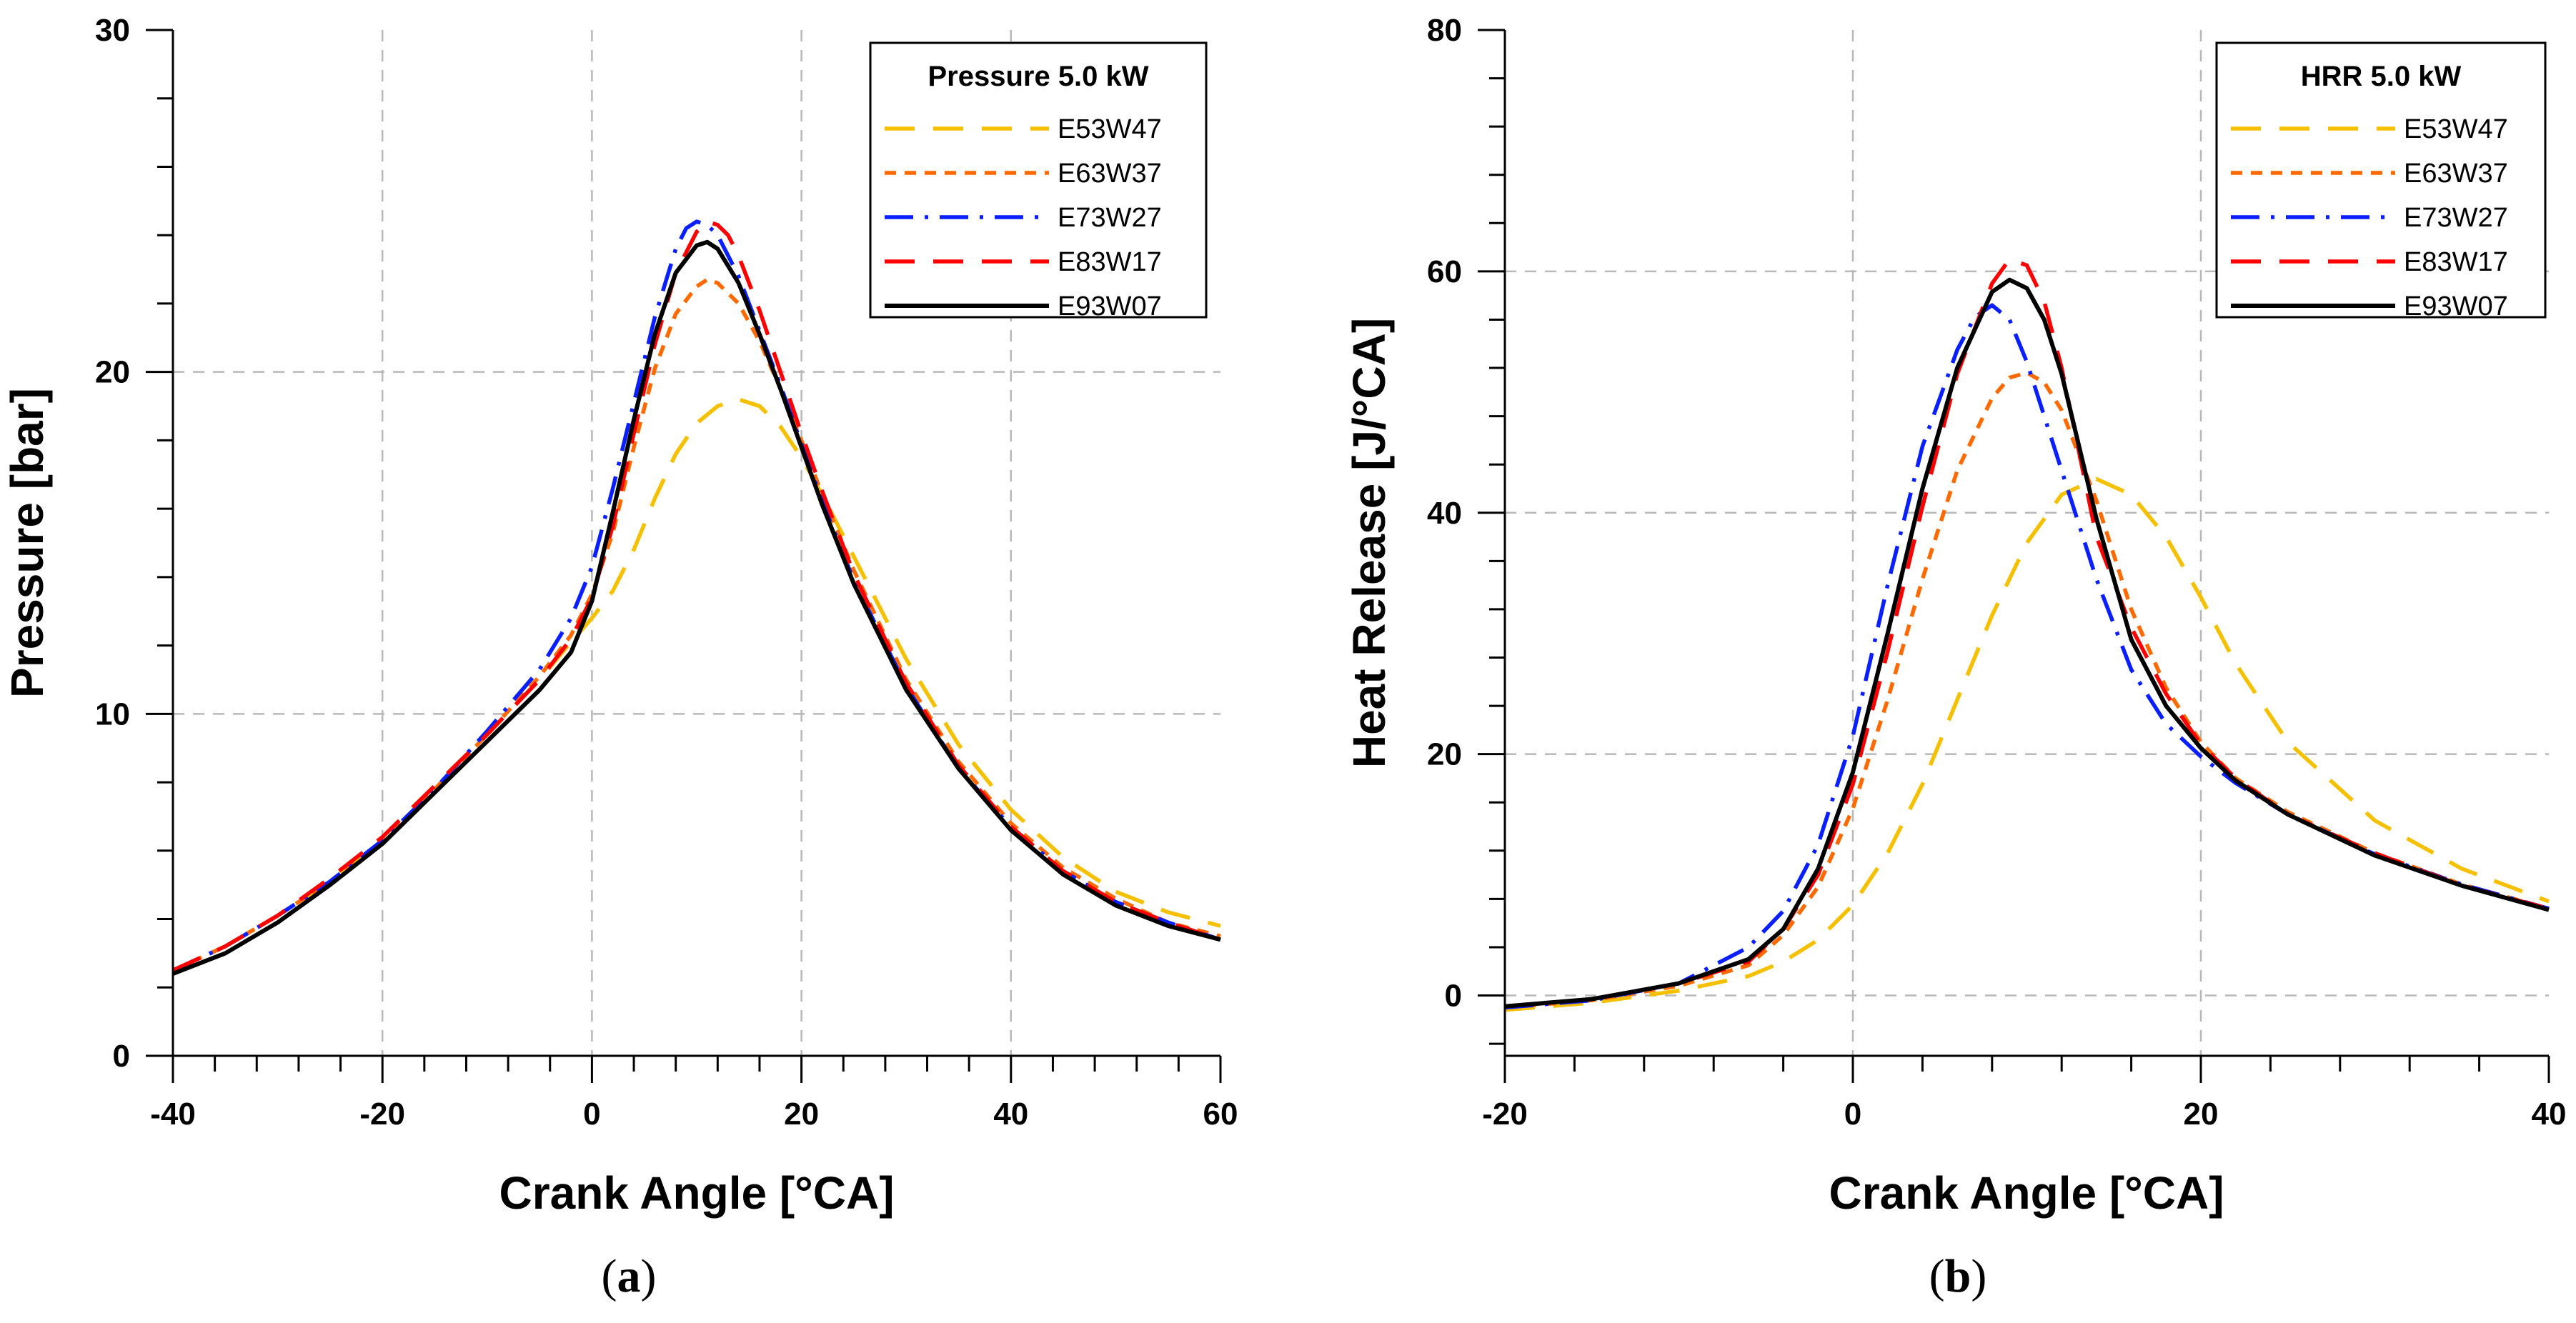 This screenshot has height=1323, width=2576. I want to click on panel-label-letter: b, so click(1958, 1276).